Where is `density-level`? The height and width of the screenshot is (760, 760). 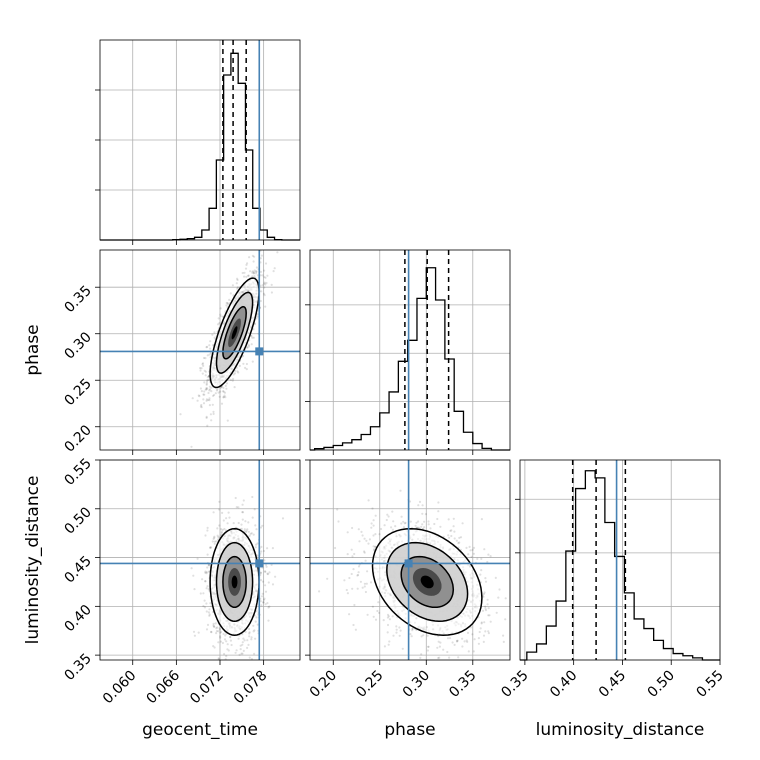
density-level is located at coordinates (234, 582).